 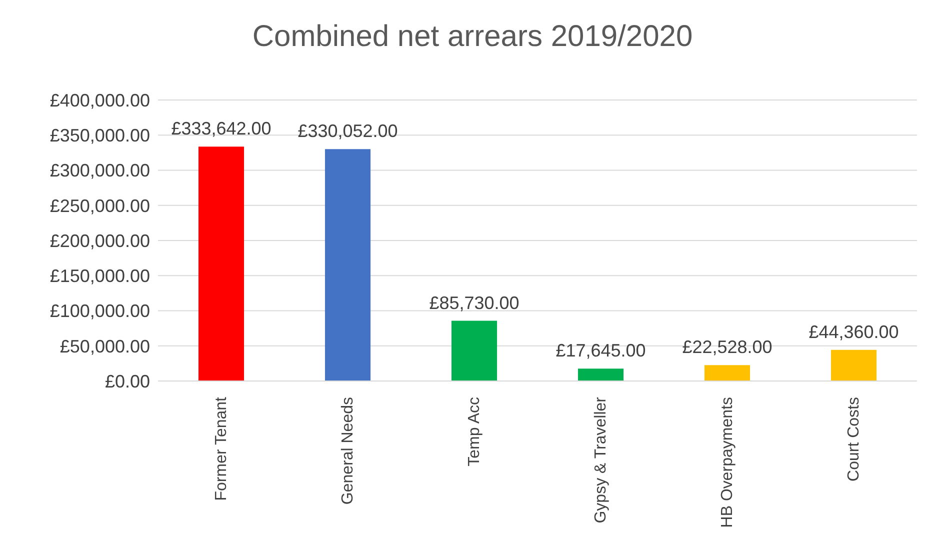 What do you see at coordinates (347, 451) in the screenshot?
I see `x-tick-label: General Needs` at bounding box center [347, 451].